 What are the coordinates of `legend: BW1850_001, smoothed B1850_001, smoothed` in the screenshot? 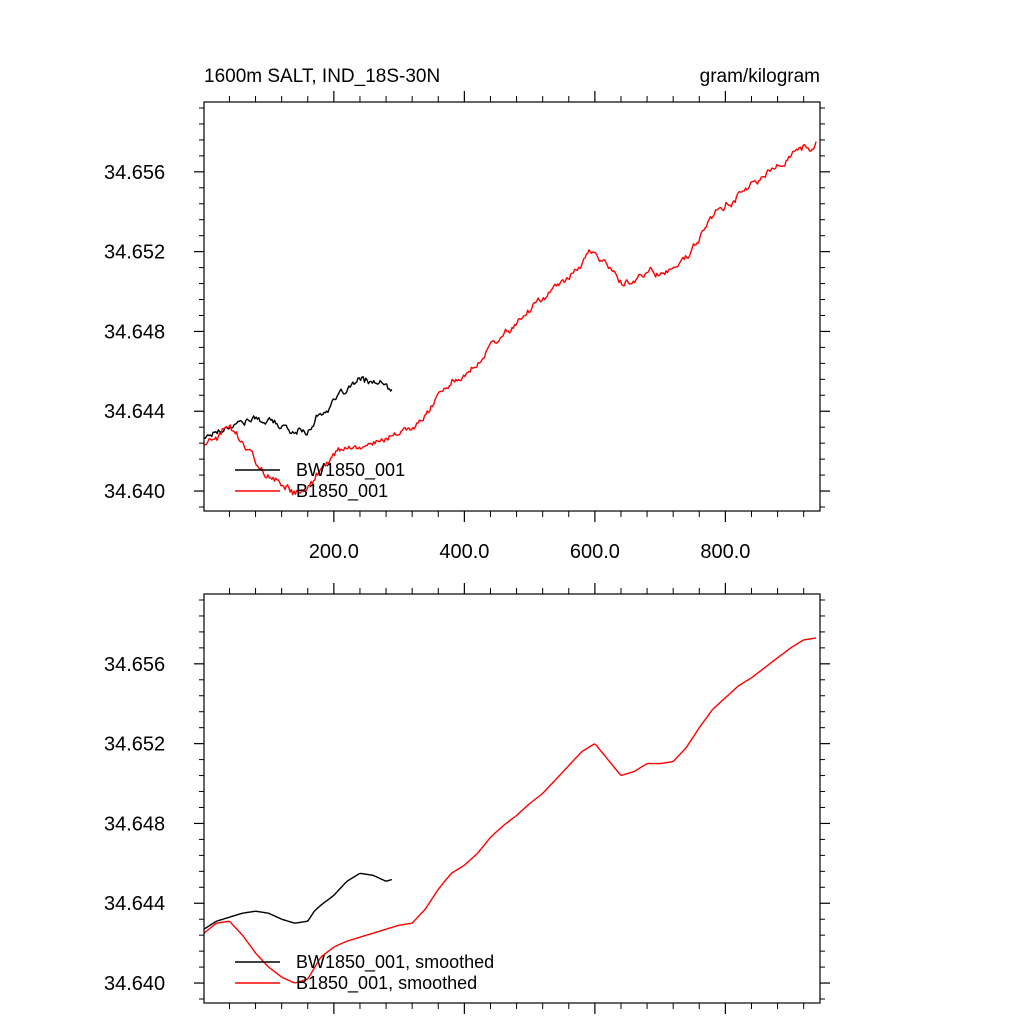 It's located at (364, 973).